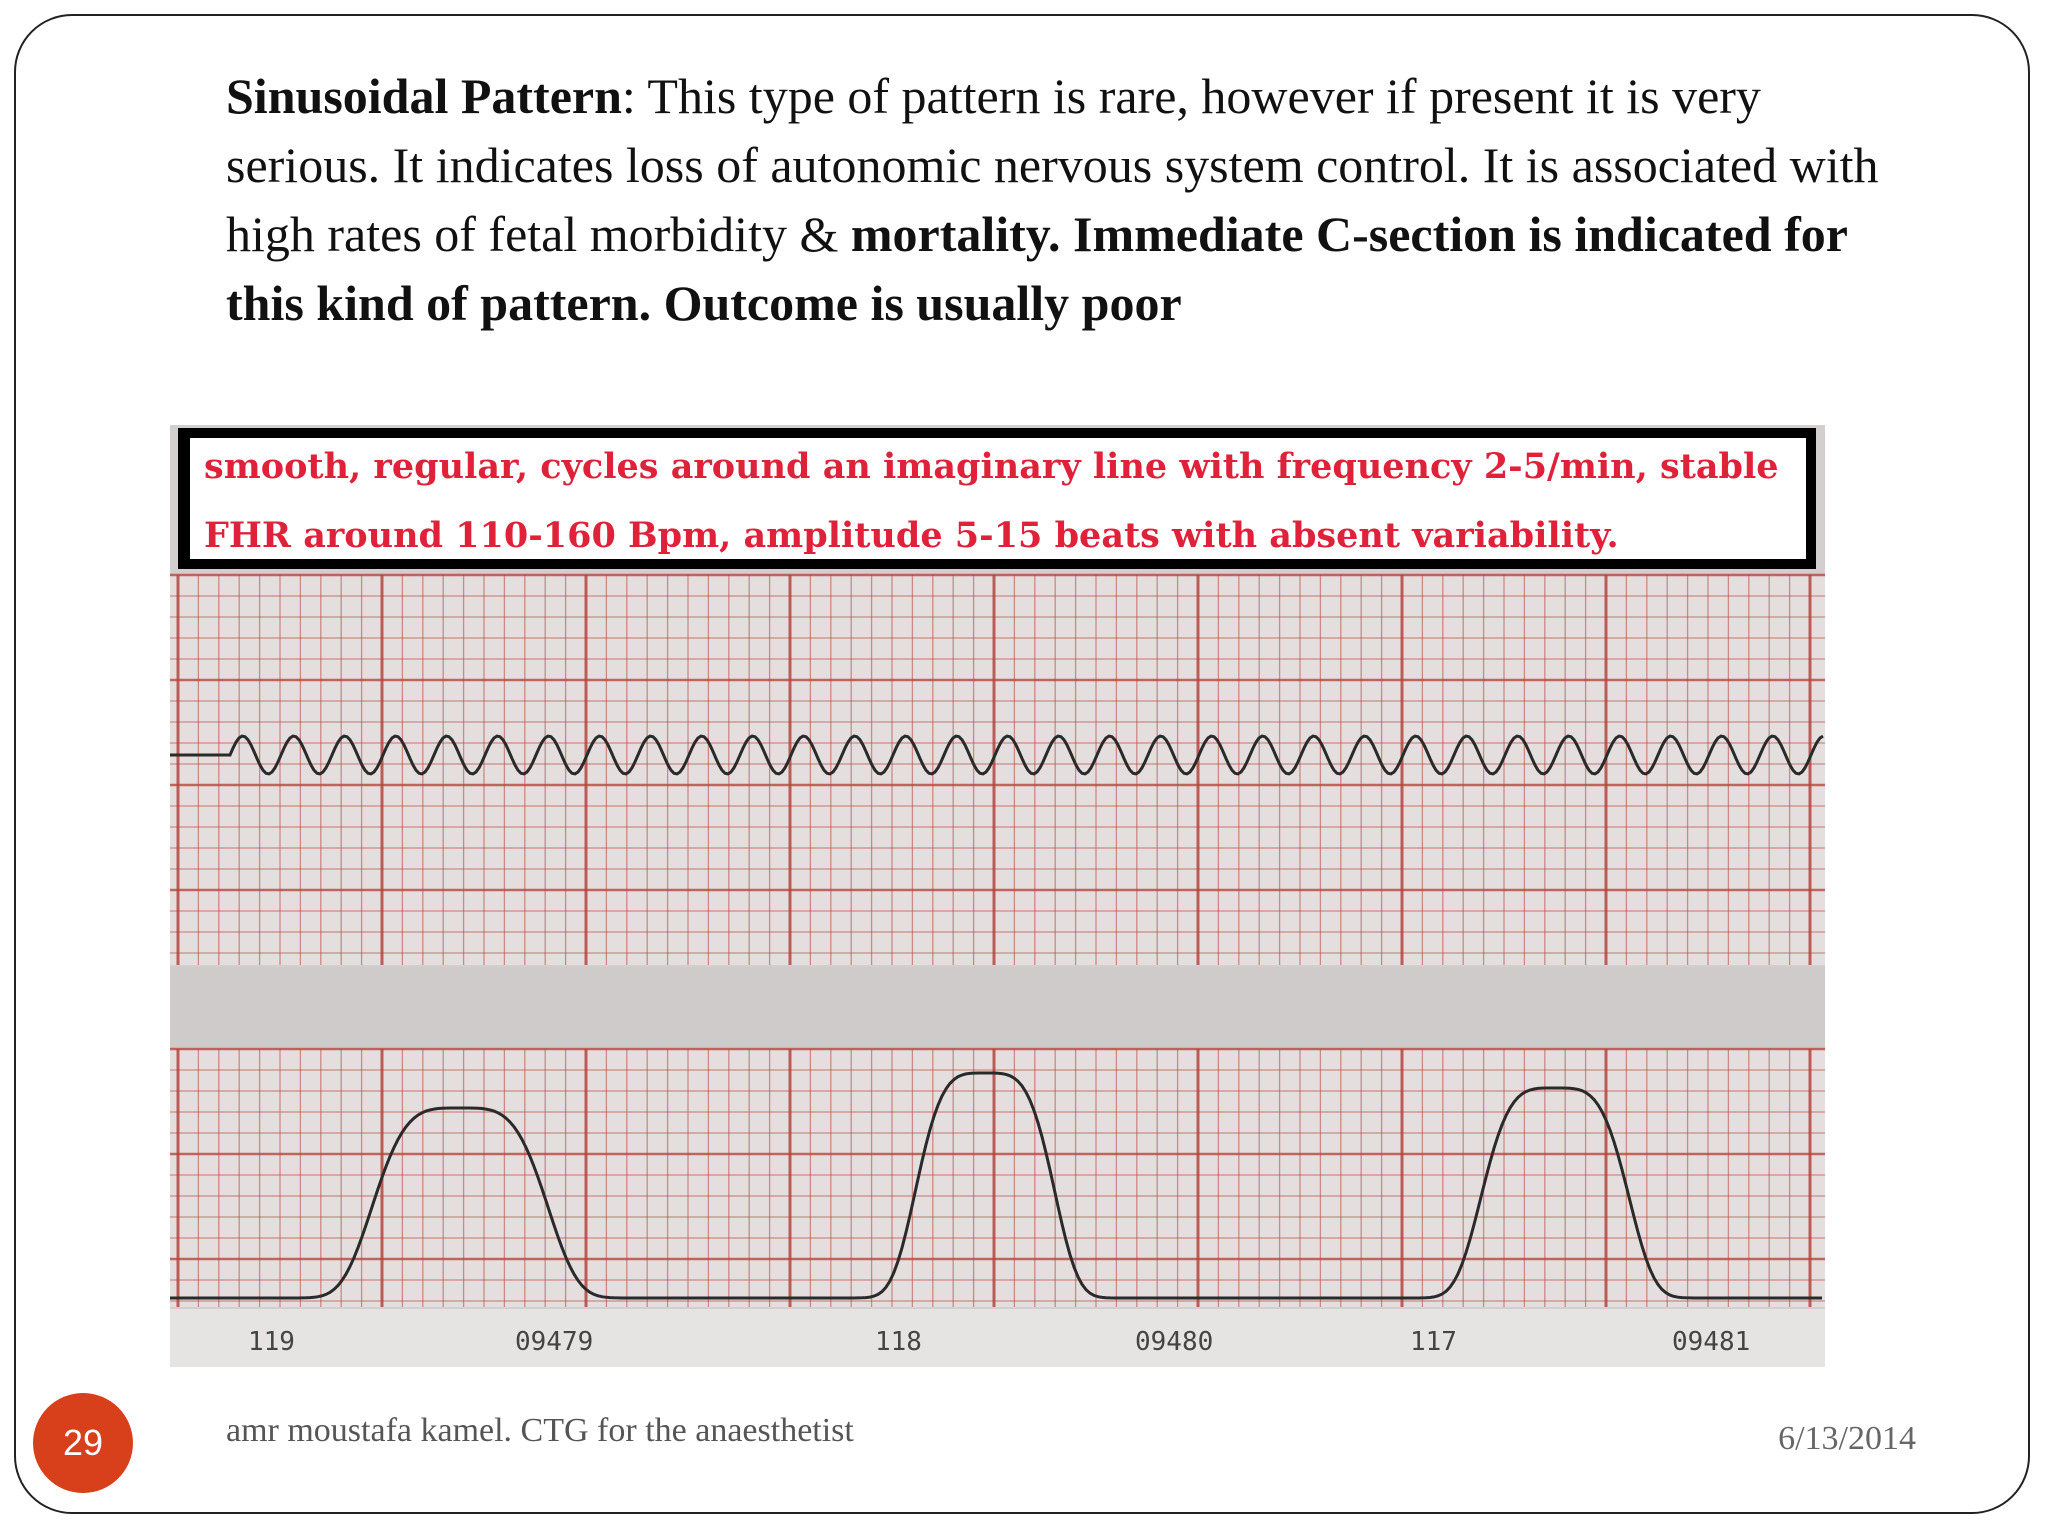  What do you see at coordinates (554, 1342) in the screenshot?
I see `strip-label-2: 09479` at bounding box center [554, 1342].